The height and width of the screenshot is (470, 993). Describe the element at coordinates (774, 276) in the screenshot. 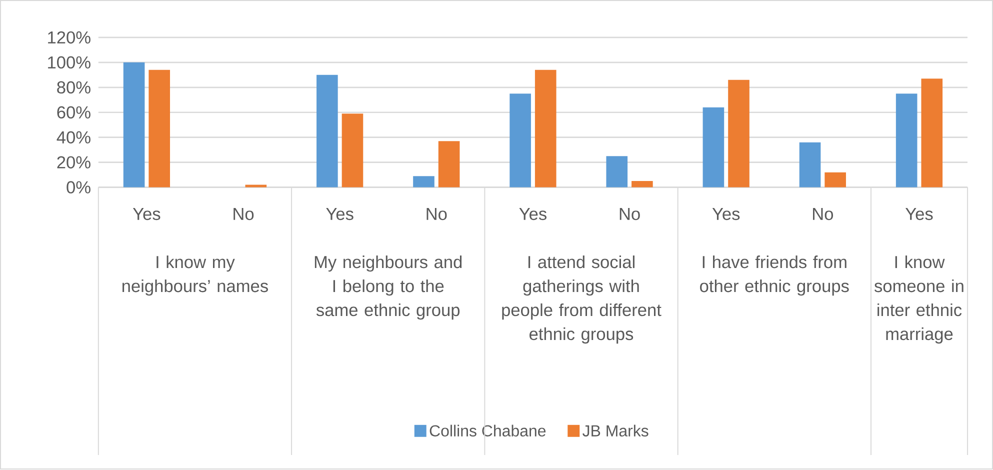

I see `text: I have friends from other ethnic groups` at that location.